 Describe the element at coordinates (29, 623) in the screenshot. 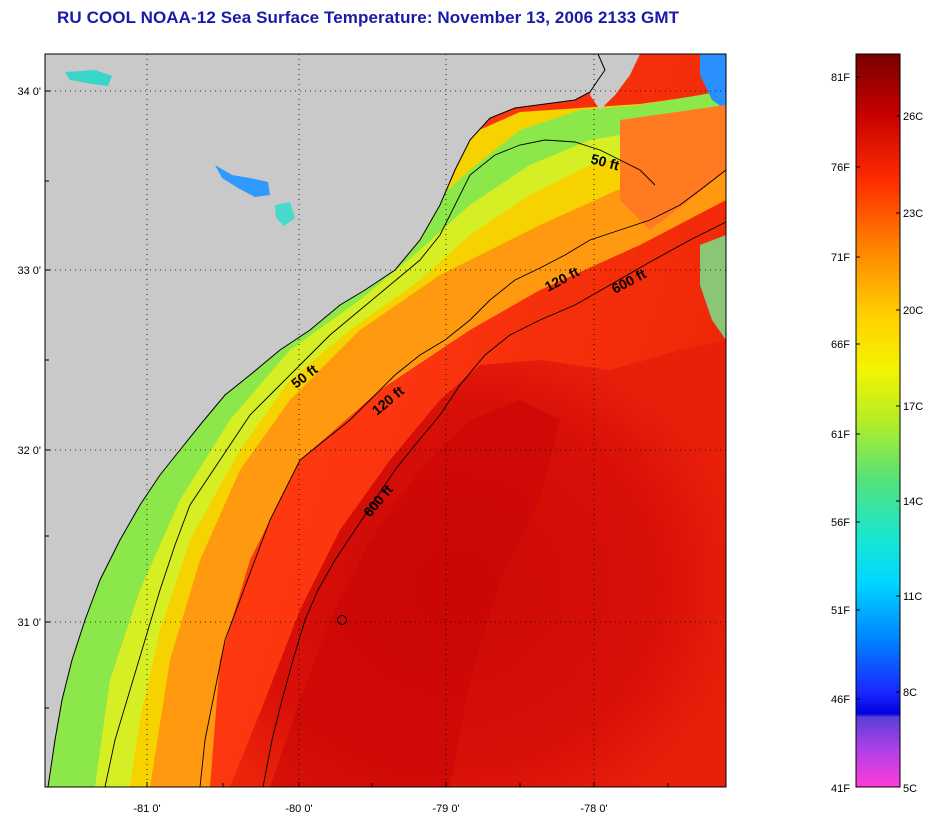

I see `lat-label-31: 31 0'` at that location.